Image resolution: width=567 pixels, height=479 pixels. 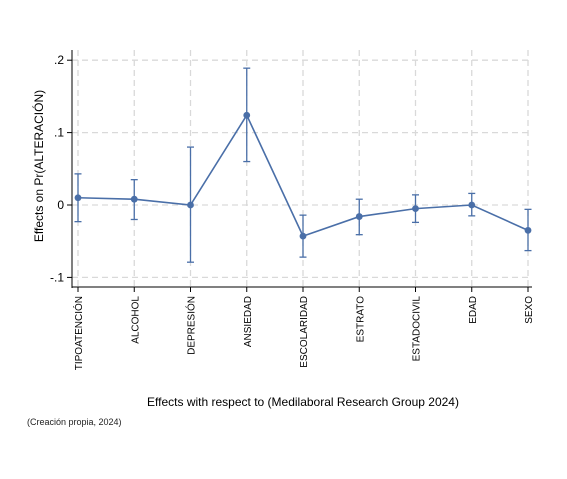 What do you see at coordinates (59, 133) in the screenshot?
I see `y-tick-label: .1` at bounding box center [59, 133].